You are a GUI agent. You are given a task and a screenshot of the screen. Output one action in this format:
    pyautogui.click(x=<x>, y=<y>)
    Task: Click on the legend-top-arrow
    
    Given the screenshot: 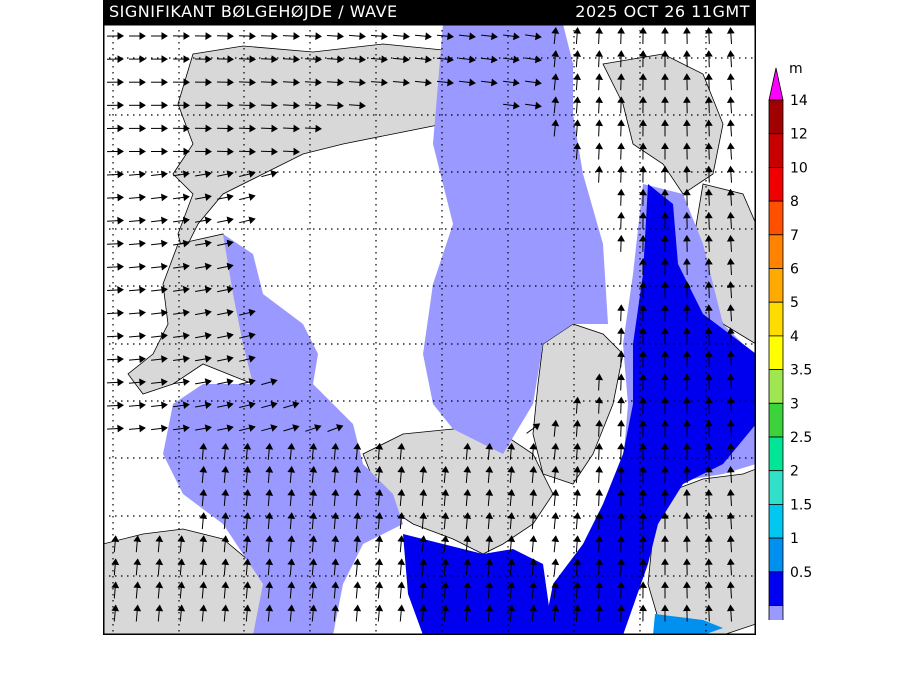 What is the action you would take?
    pyautogui.click(x=776, y=84)
    